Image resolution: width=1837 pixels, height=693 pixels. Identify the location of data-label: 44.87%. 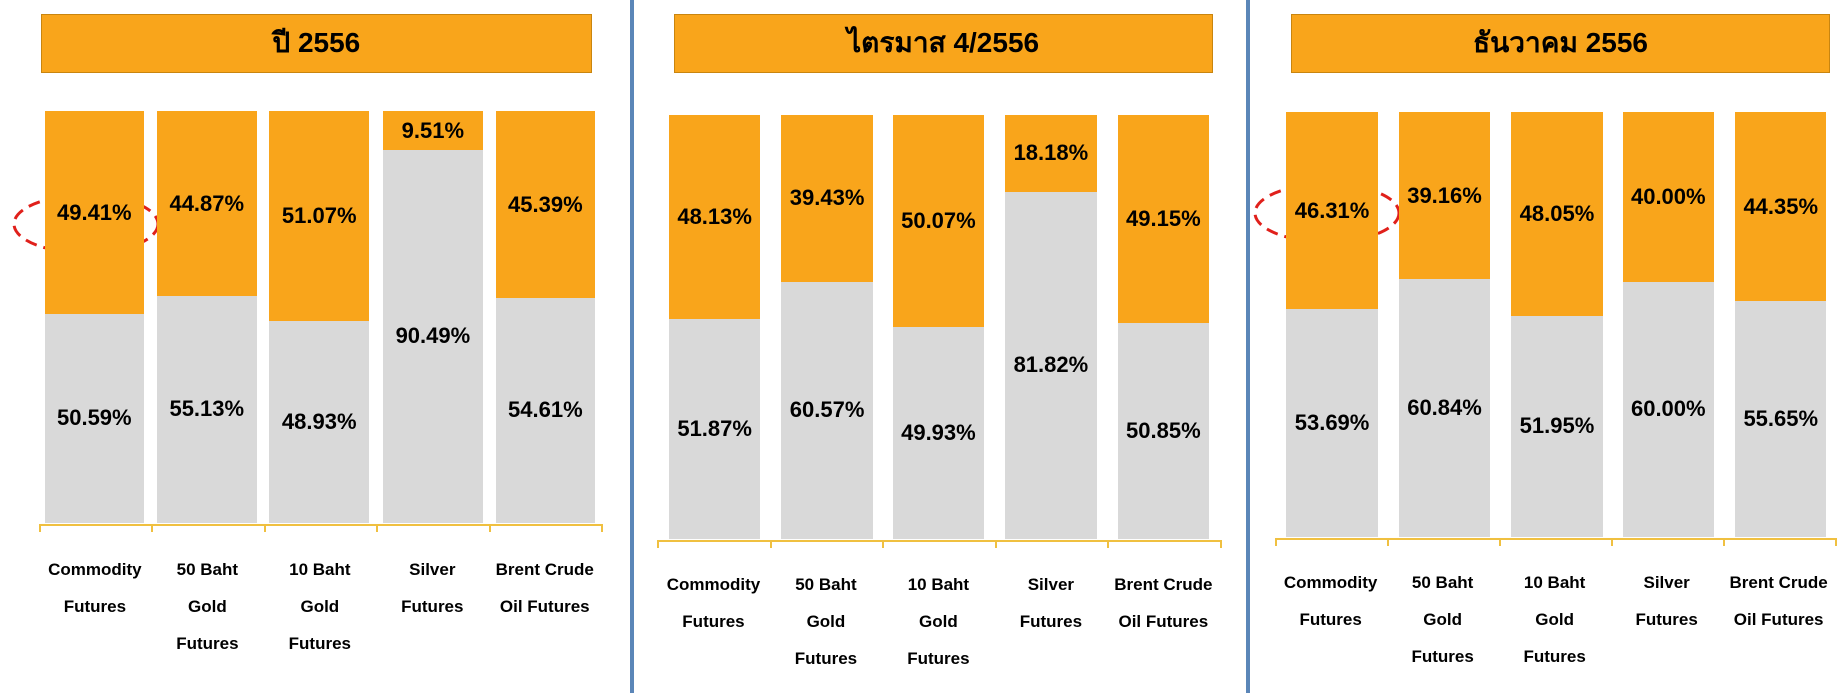
(207, 203).